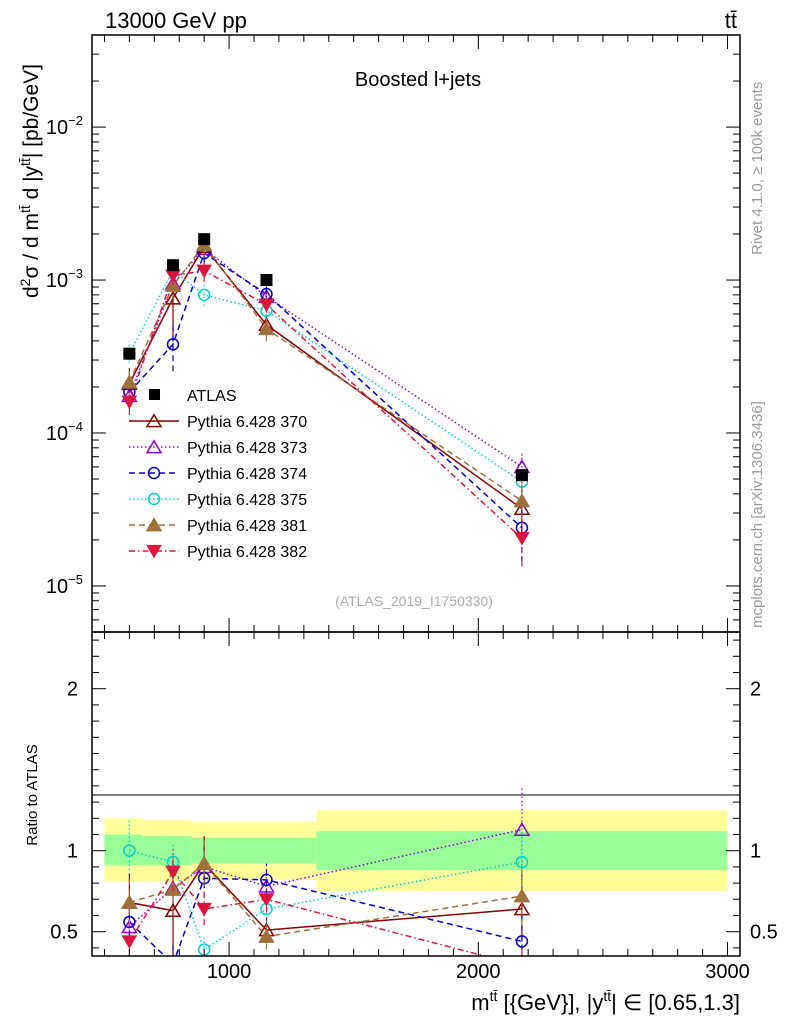 The image size is (786, 1024). Describe the element at coordinates (75, 579) in the screenshot. I see `main-y-tick-exponent: −5` at that location.